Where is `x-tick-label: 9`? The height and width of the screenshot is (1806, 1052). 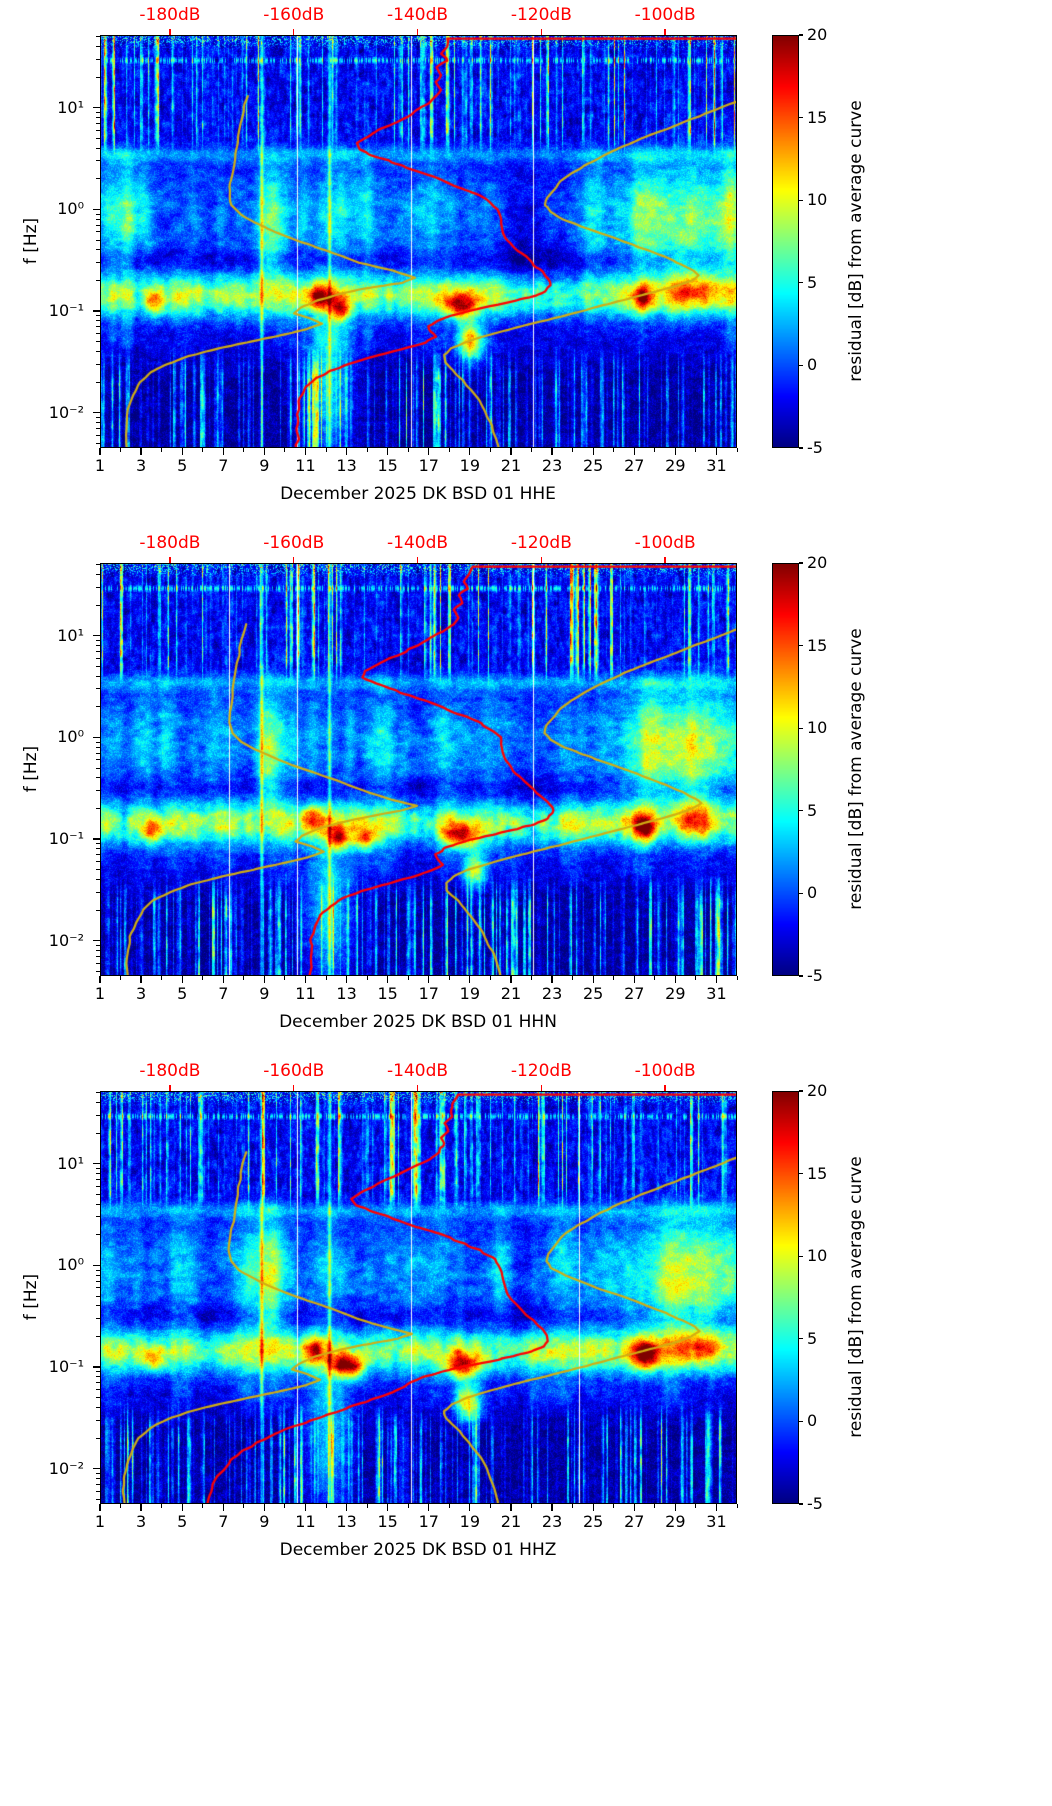
x-tick-label: 9 is located at coordinates (264, 1521).